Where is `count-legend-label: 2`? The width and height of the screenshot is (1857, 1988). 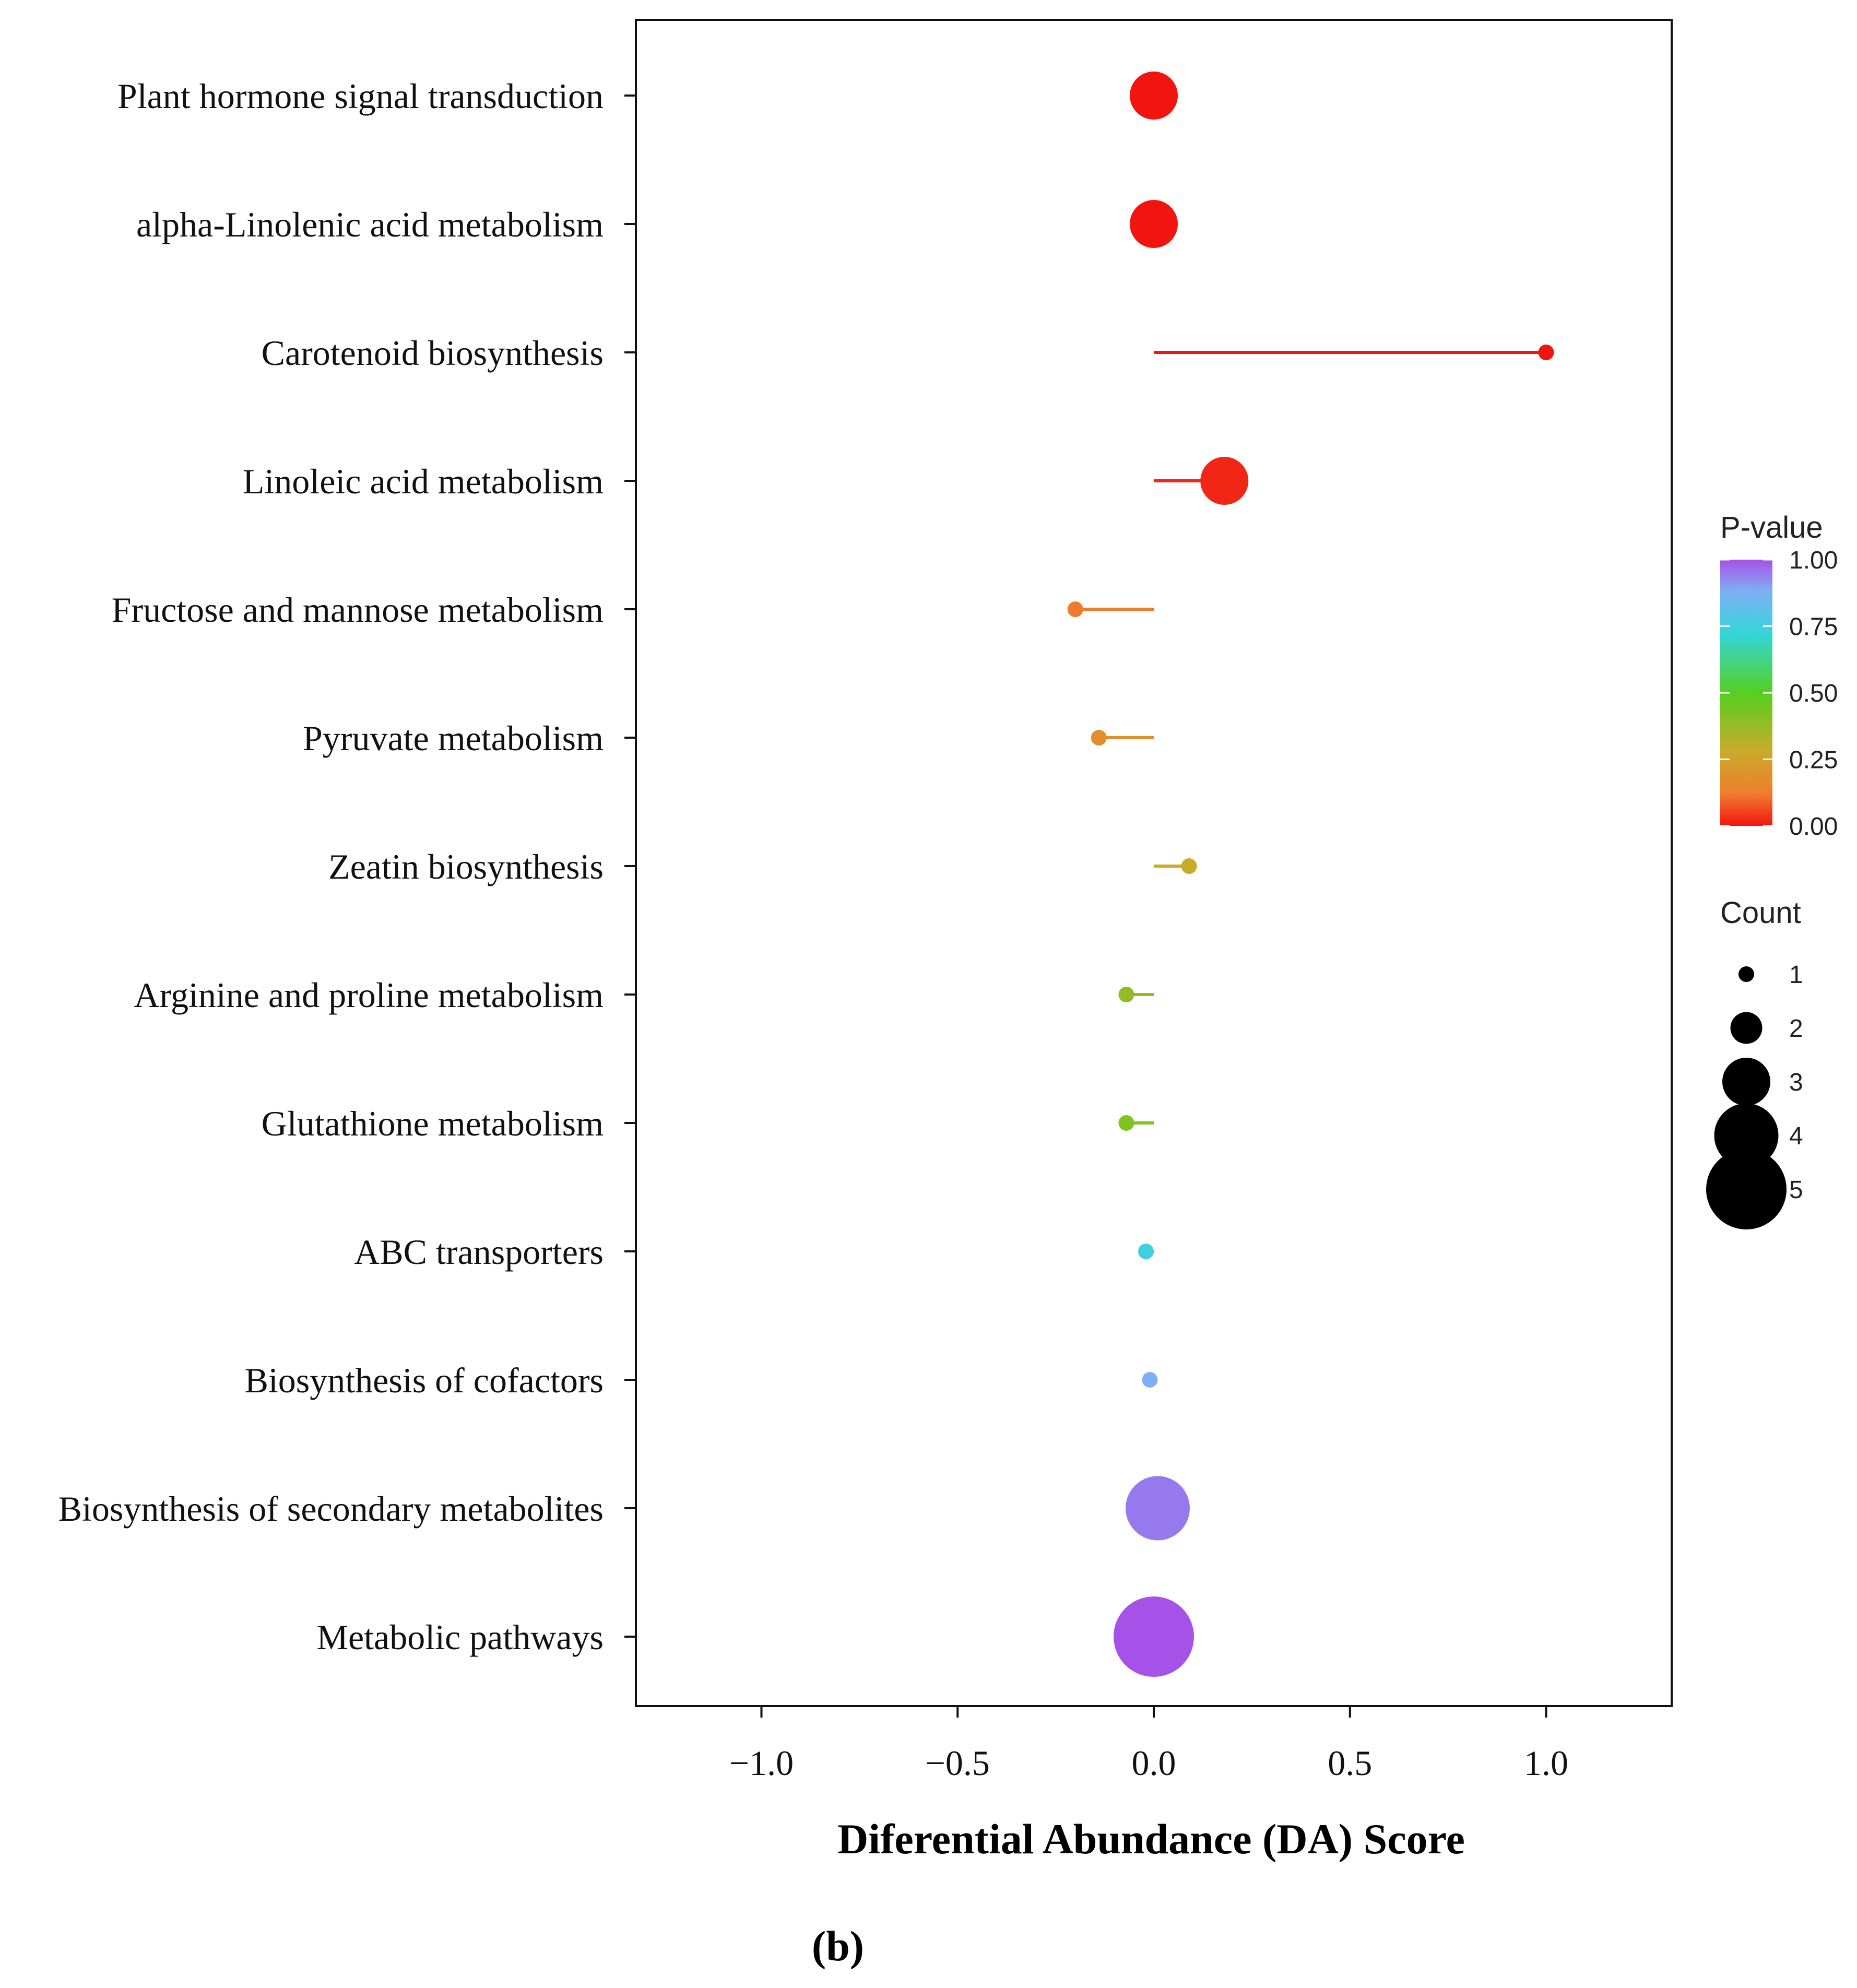 count-legend-label: 2 is located at coordinates (1796, 1029).